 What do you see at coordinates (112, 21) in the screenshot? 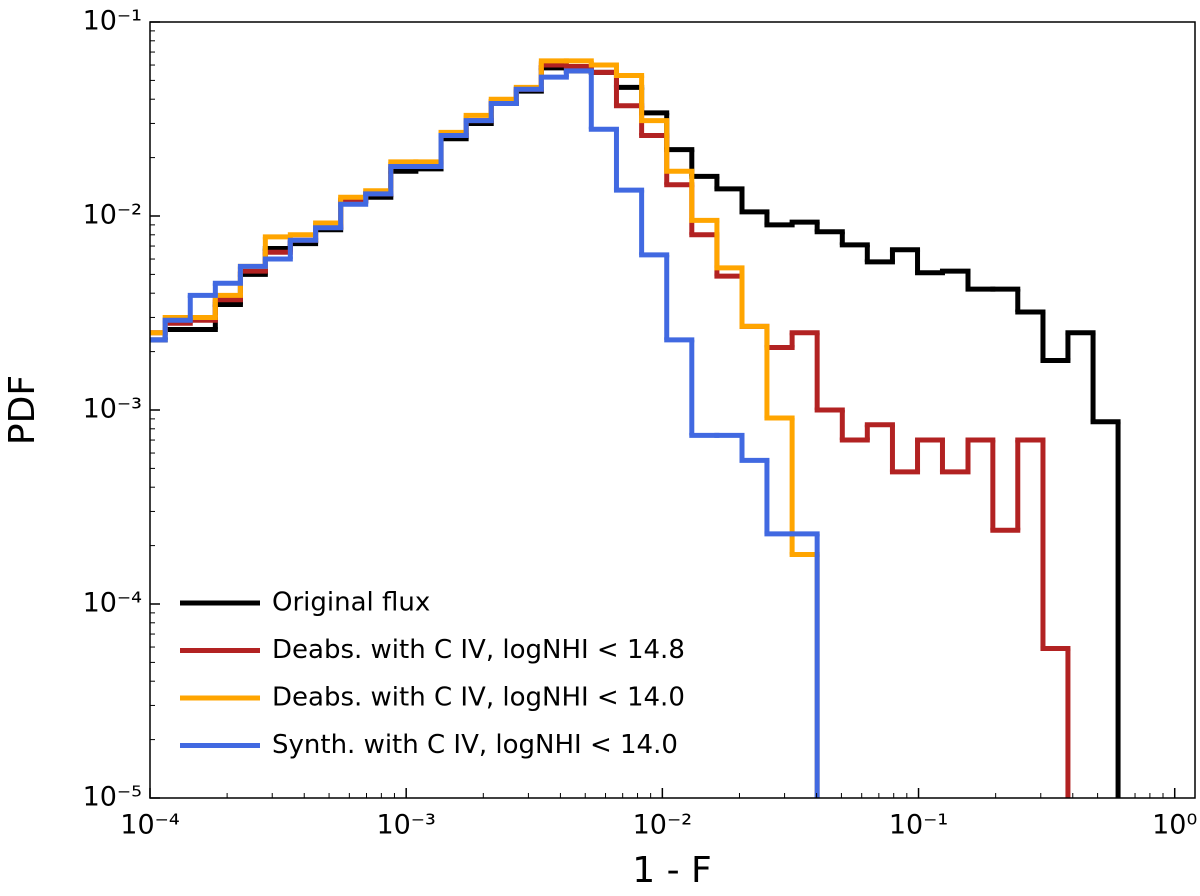
I see `y-tick-label: 10⁻¹` at bounding box center [112, 21].